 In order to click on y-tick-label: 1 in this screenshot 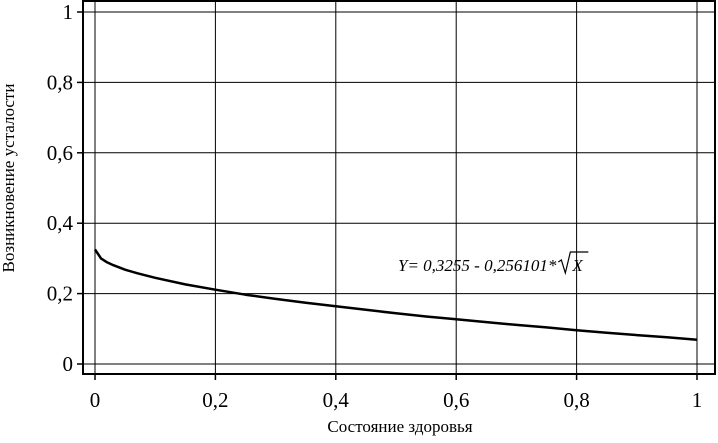, I will do `click(68, 12)`.